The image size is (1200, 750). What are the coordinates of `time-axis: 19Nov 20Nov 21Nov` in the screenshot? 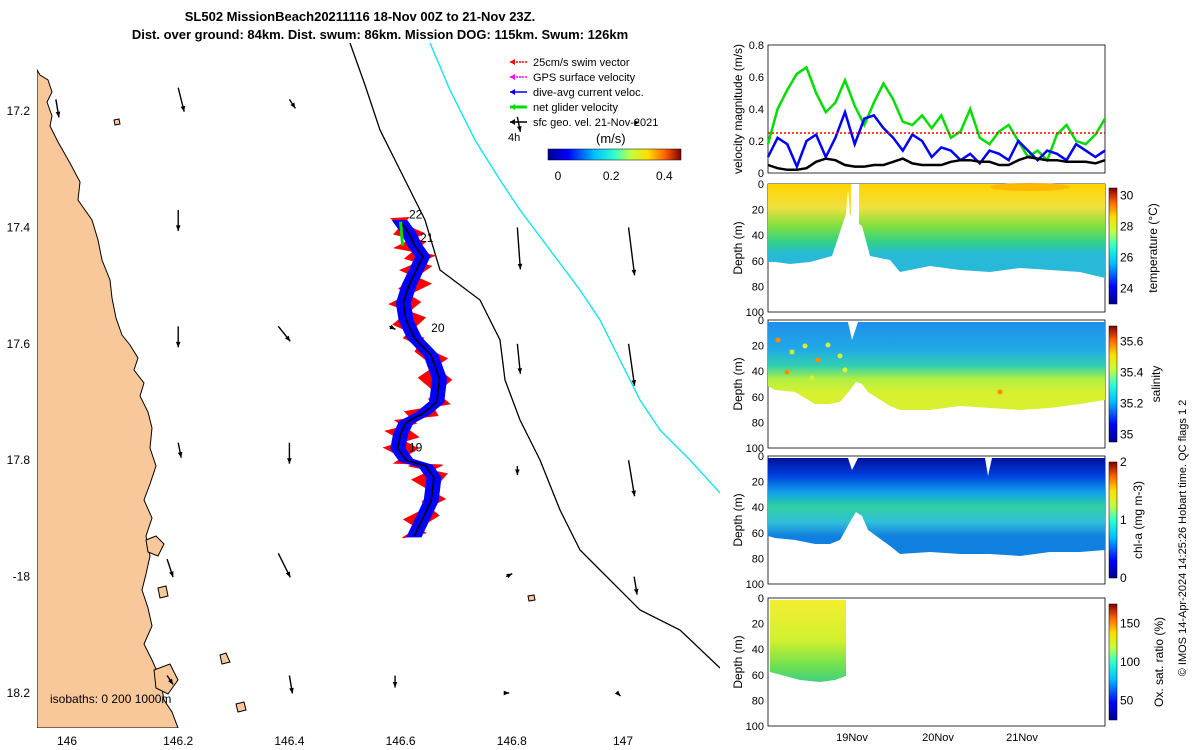 It's located at (937, 738).